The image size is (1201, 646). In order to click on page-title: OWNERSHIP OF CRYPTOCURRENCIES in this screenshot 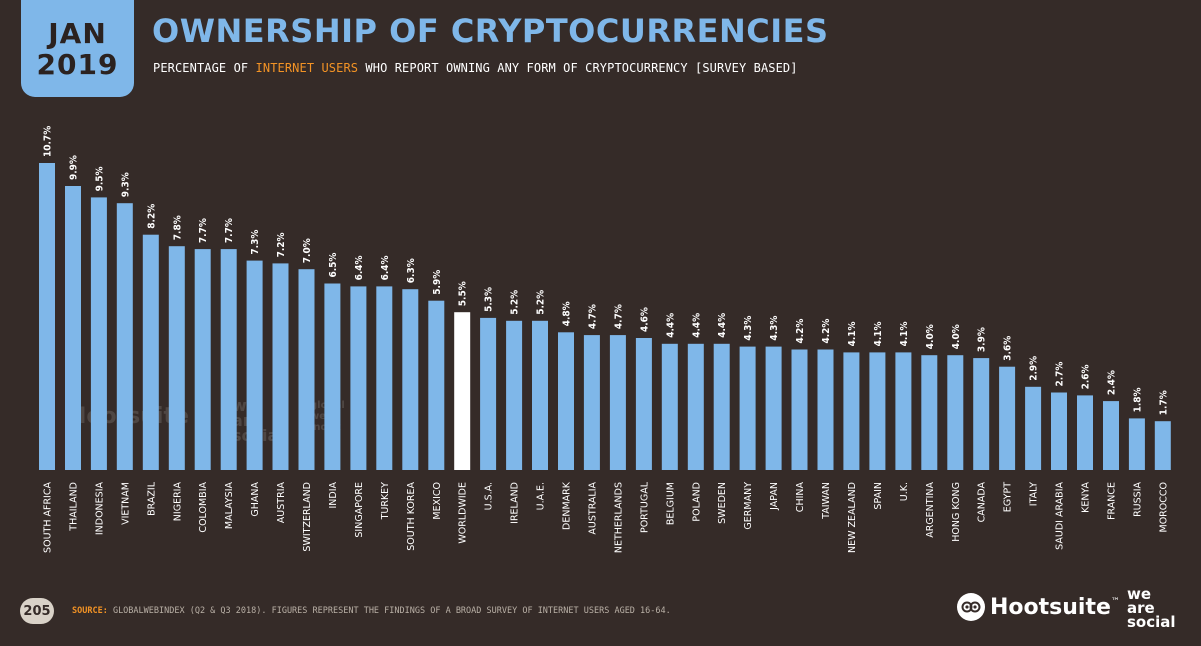, I will do `click(490, 31)`.